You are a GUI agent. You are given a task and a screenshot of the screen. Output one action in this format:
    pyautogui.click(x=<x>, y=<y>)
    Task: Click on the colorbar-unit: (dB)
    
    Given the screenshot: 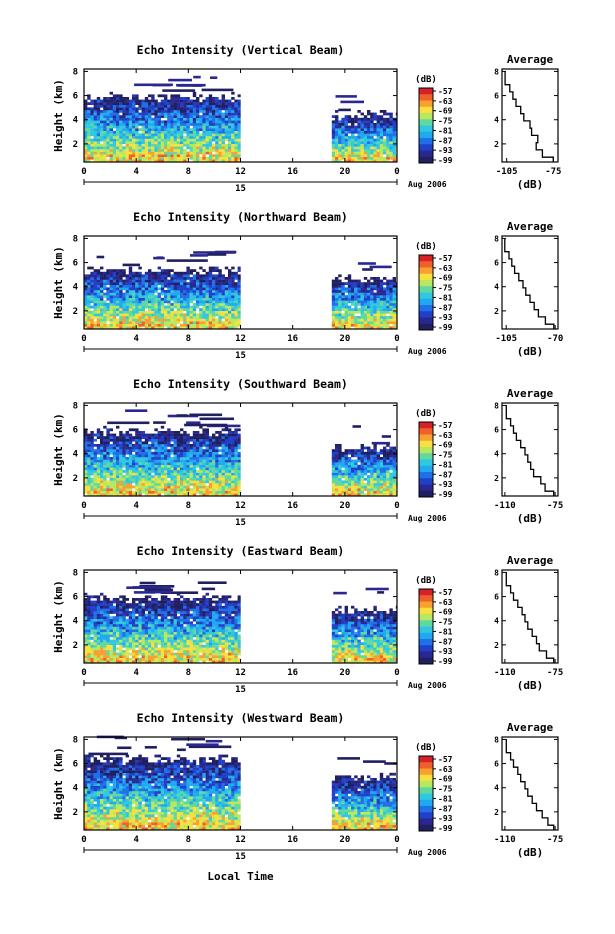 What is the action you would take?
    pyautogui.click(x=426, y=80)
    